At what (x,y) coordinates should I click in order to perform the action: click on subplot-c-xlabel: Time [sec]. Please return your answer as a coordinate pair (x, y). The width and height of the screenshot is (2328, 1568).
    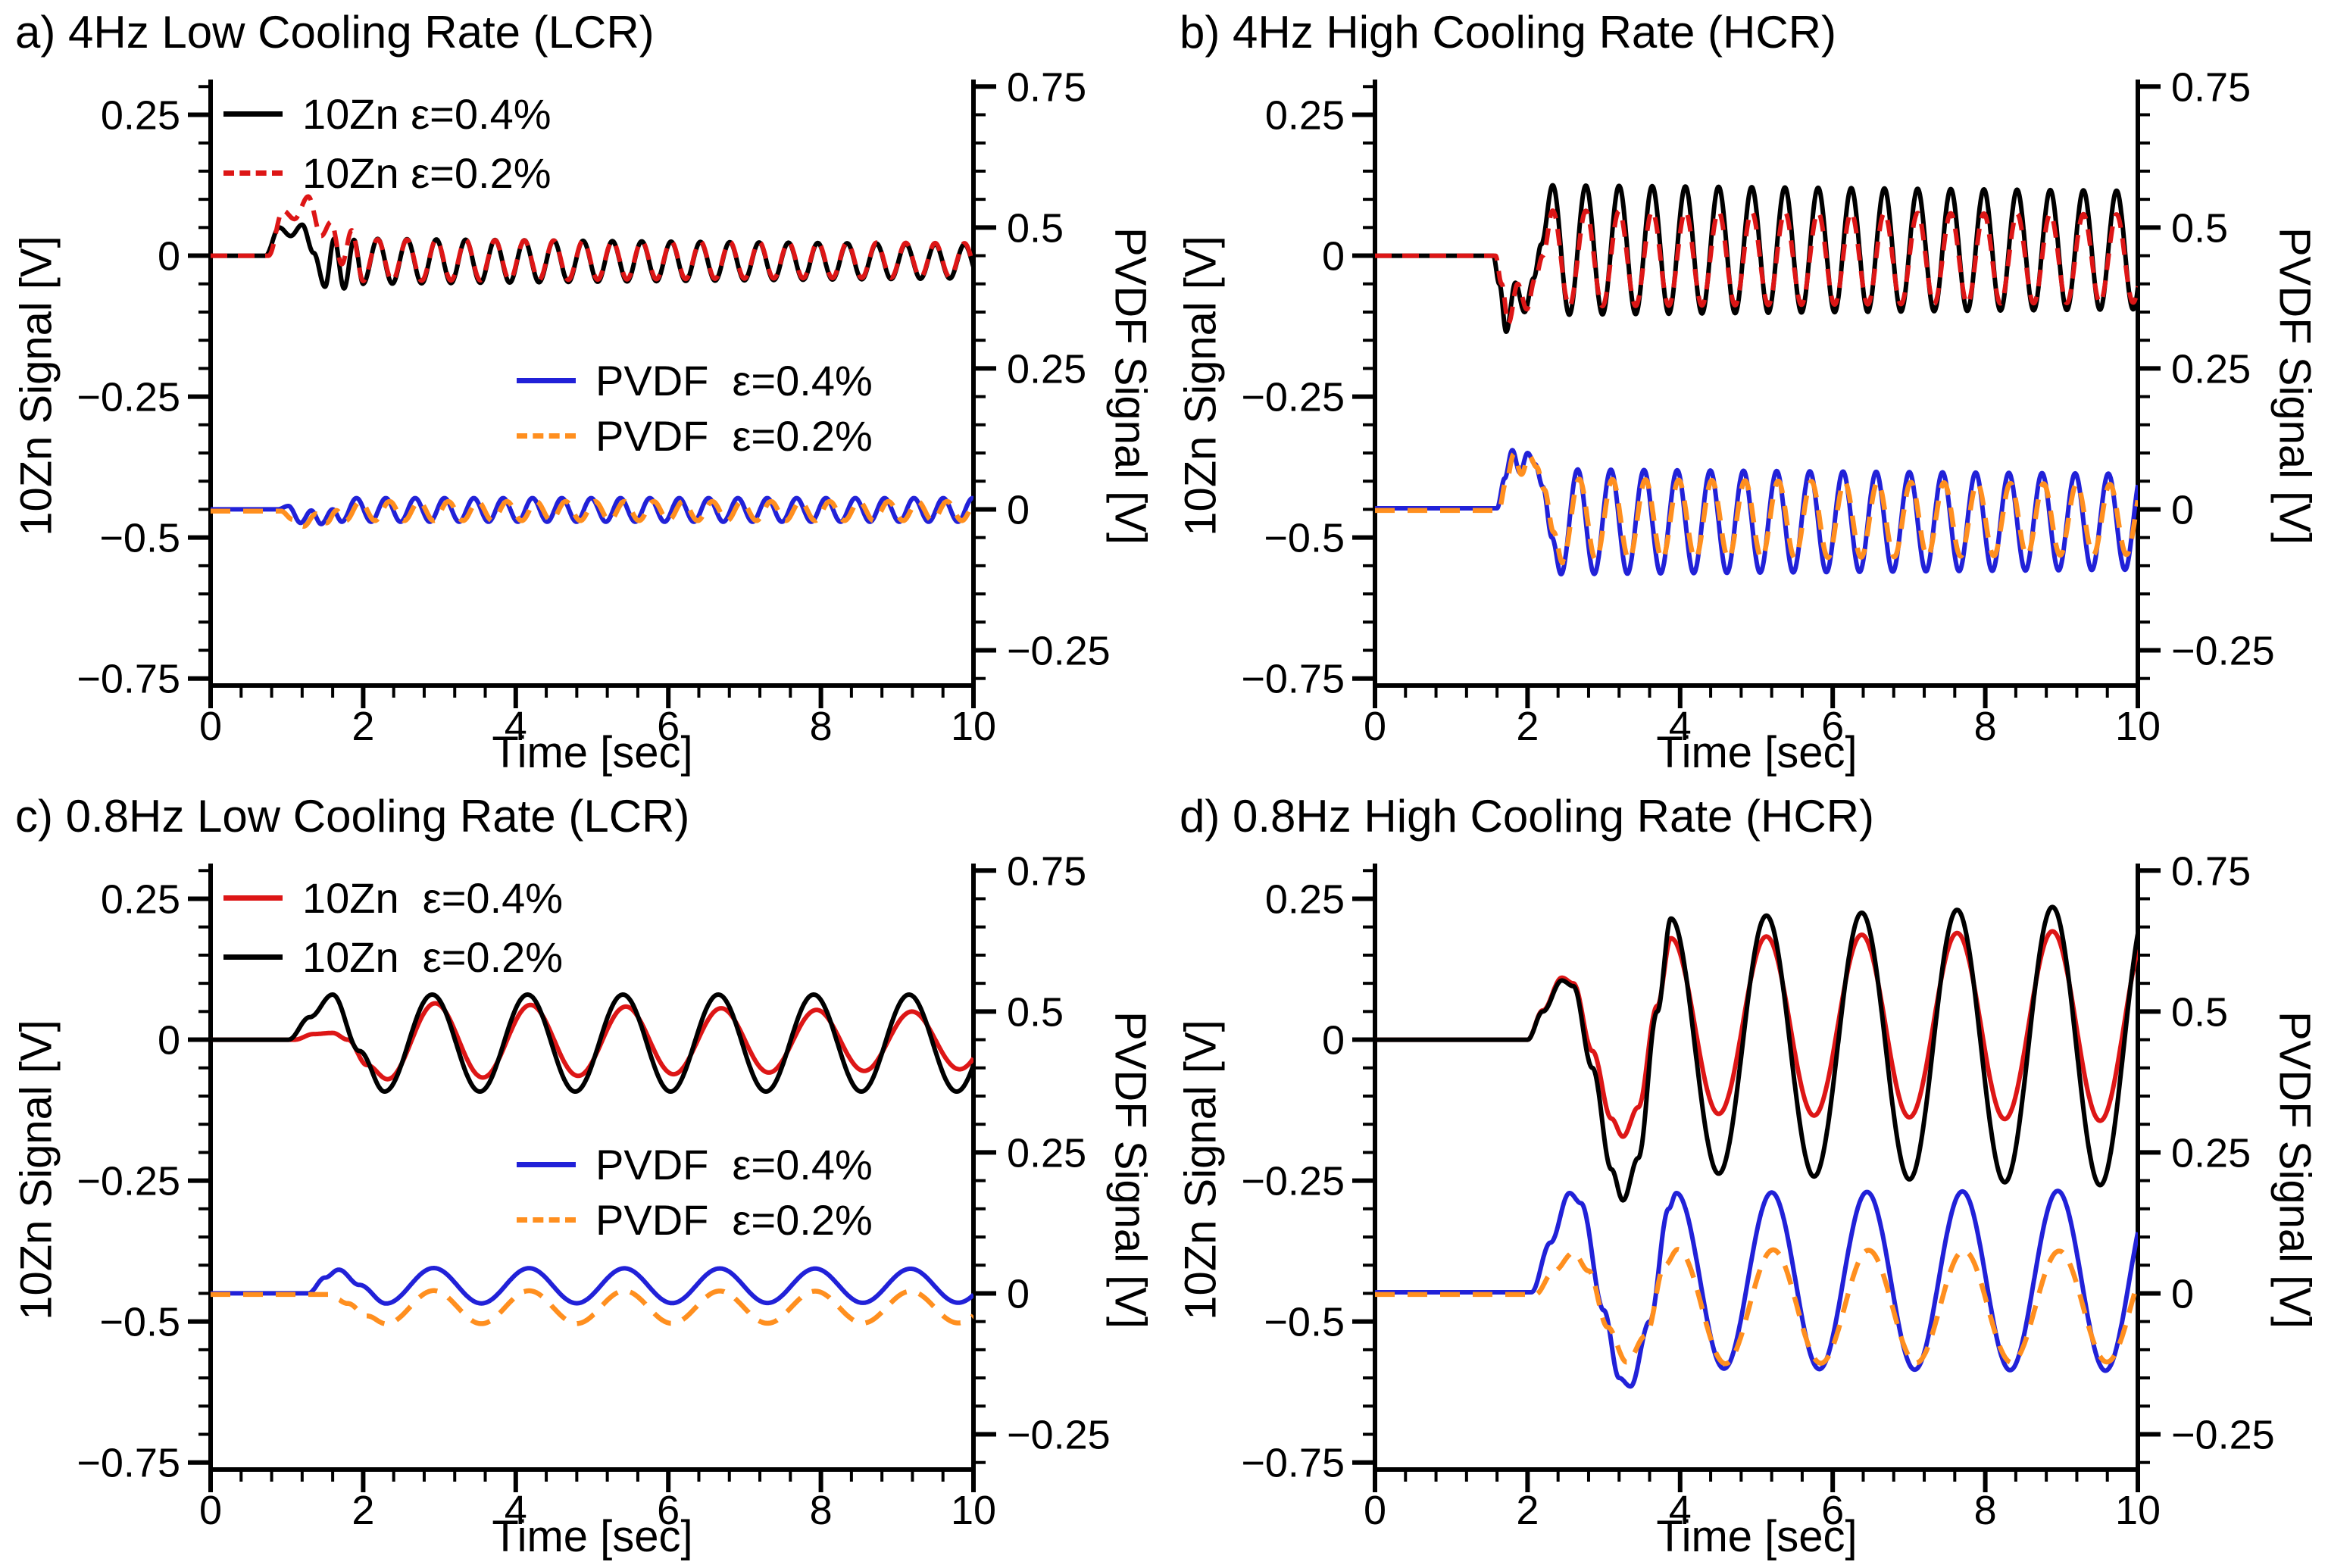
    Looking at the image, I should click on (592, 1537).